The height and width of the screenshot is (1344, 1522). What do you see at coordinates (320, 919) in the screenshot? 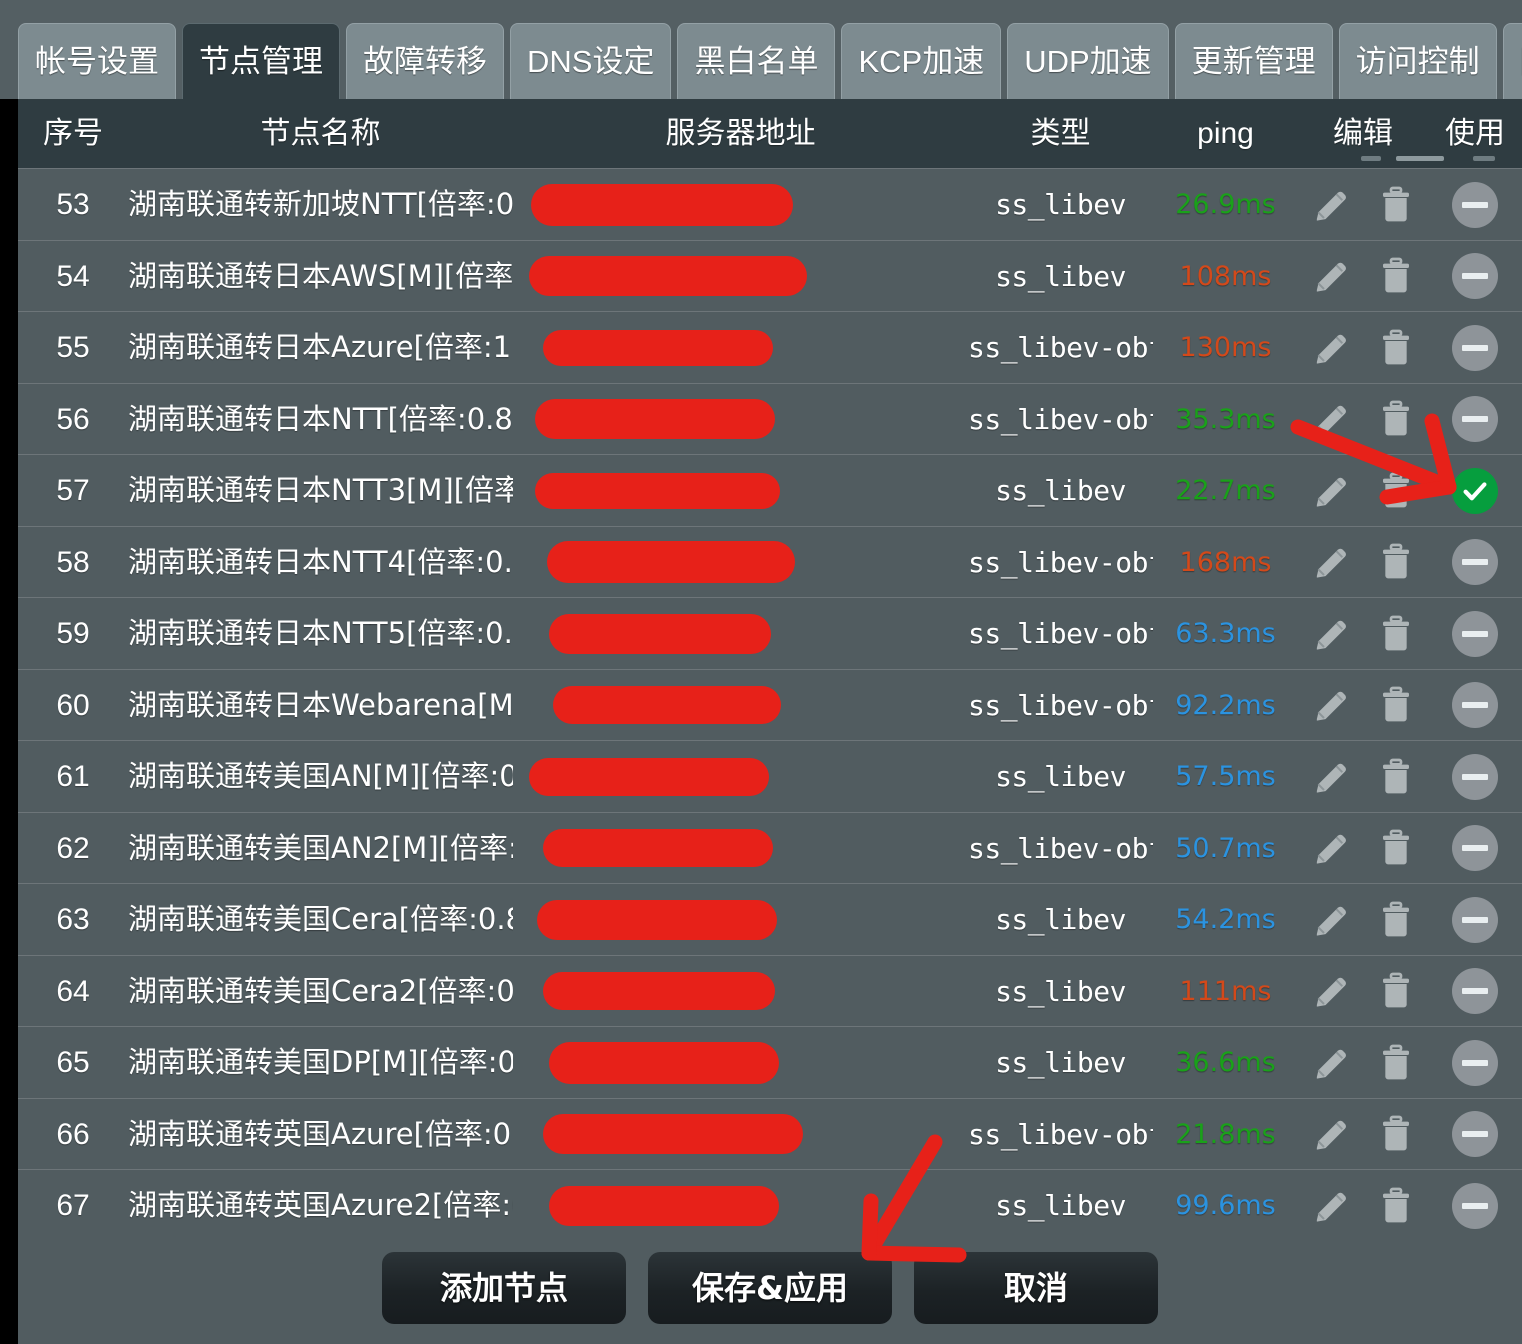
I see `cell-node-name: 湖南联通转美国Cera[倍率:0.8]` at bounding box center [320, 919].